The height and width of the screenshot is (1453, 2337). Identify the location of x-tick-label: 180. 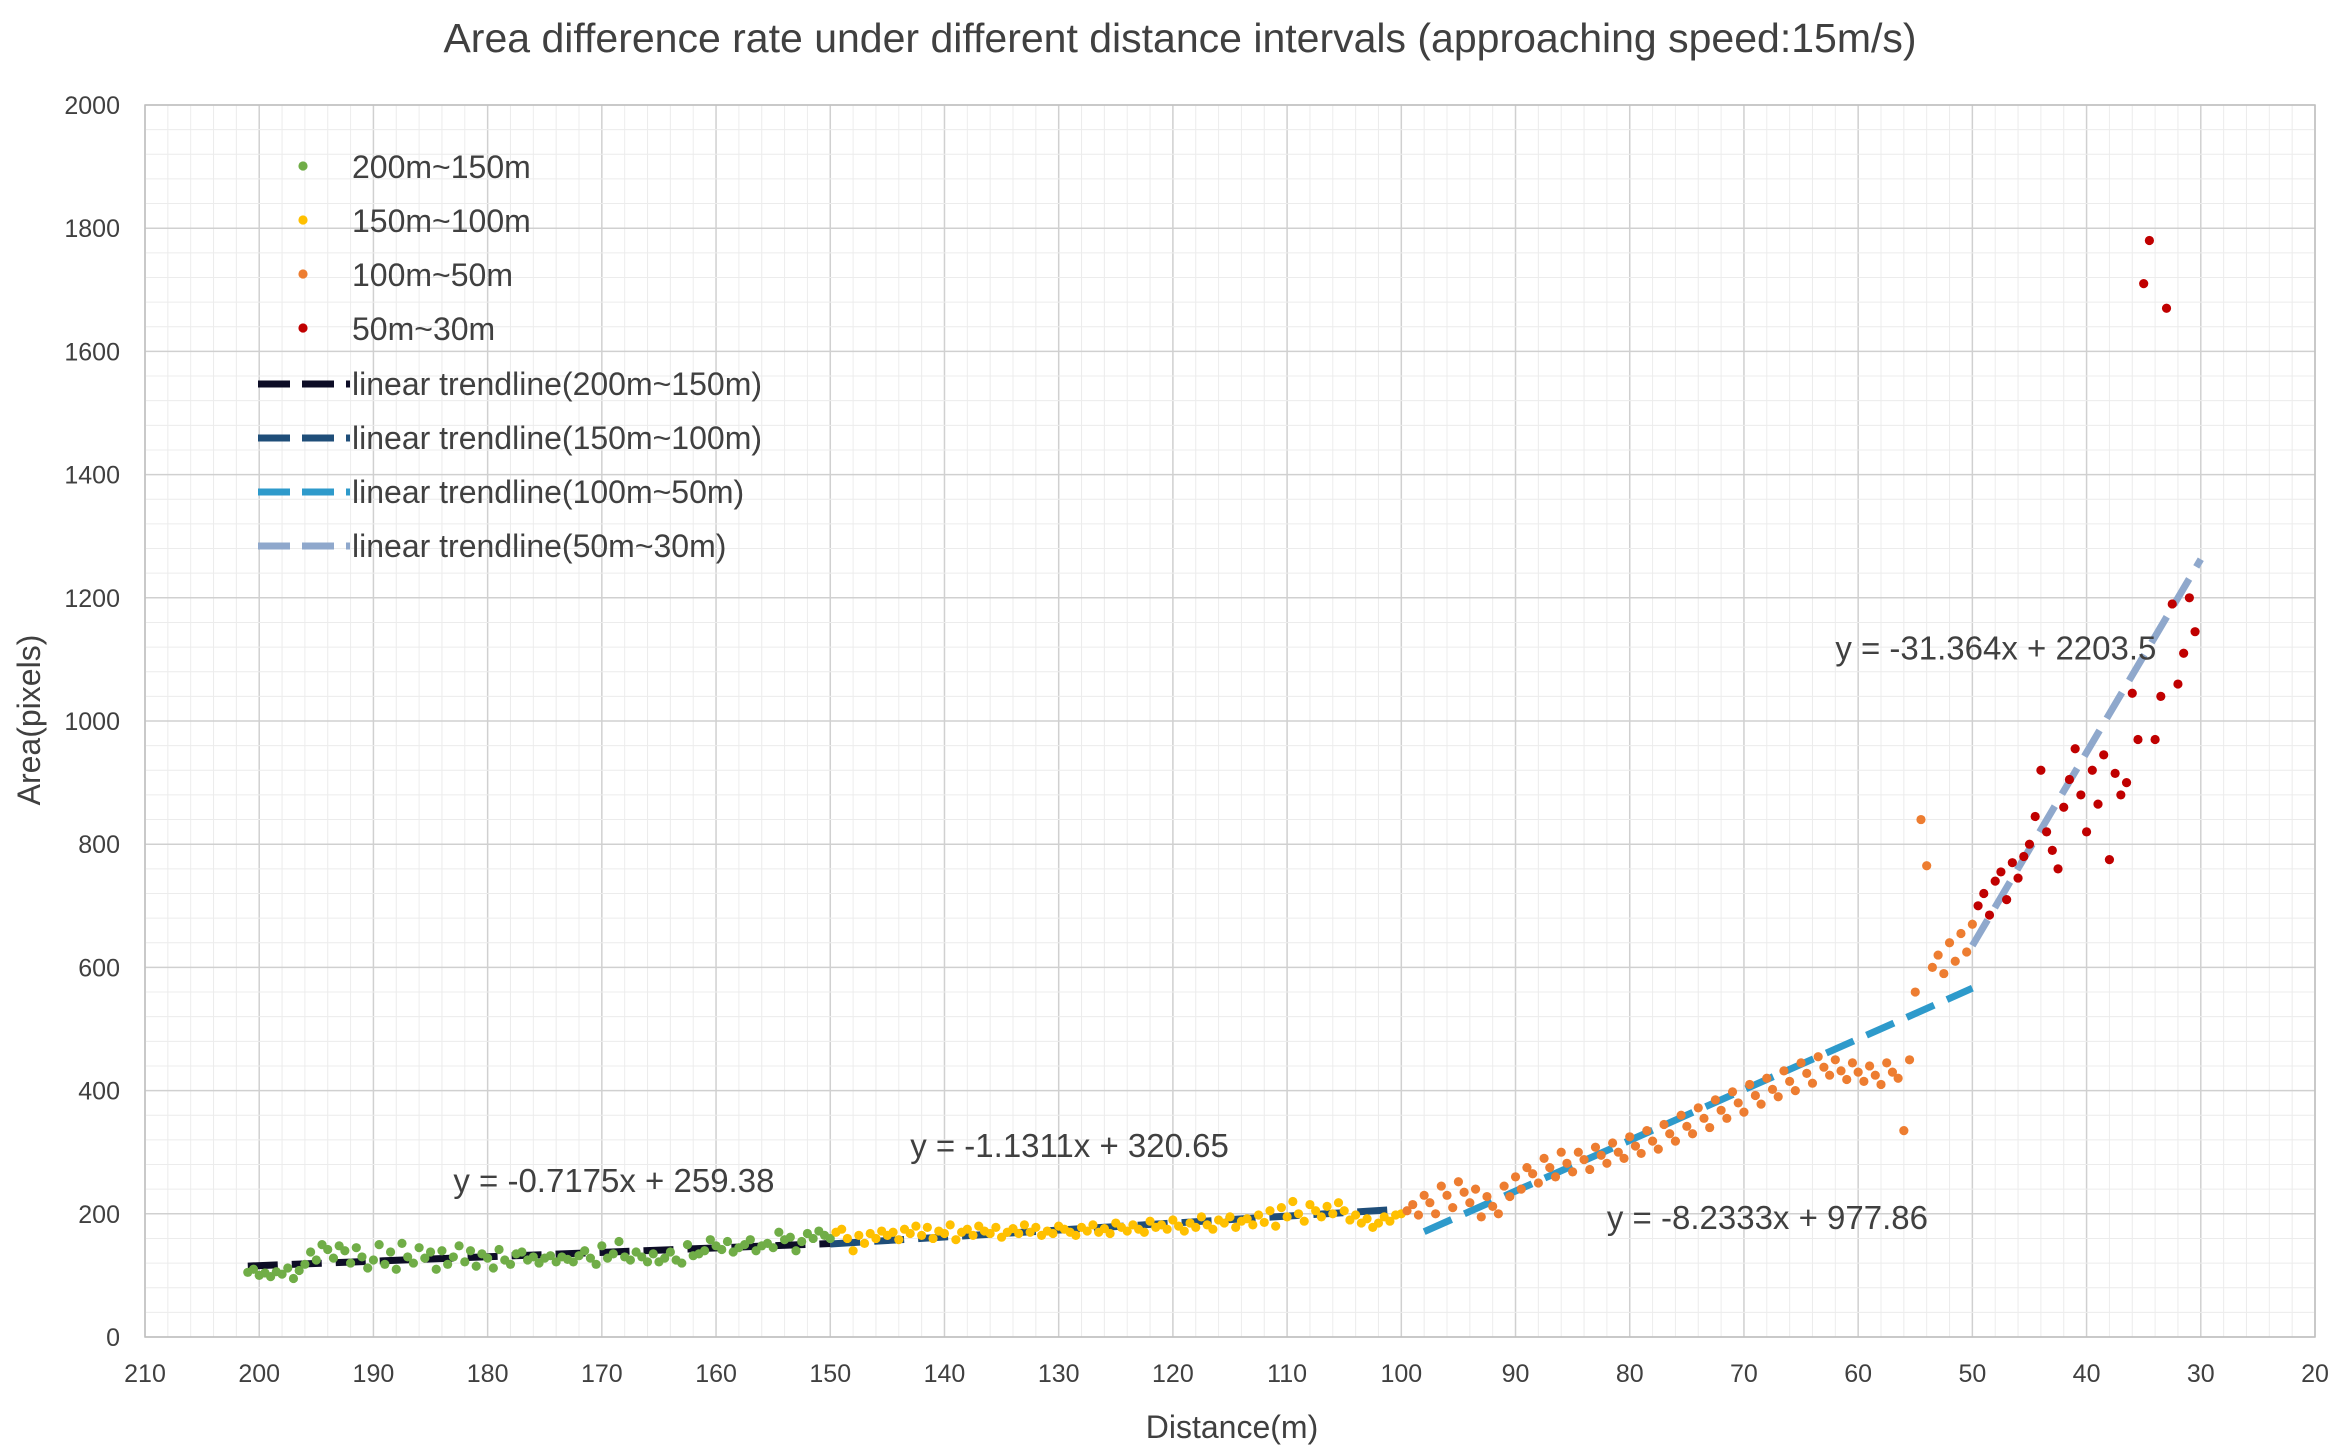
(488, 1374).